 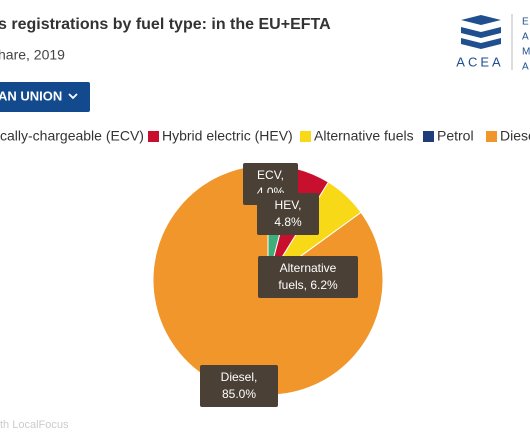 What do you see at coordinates (32, 55) in the screenshot?
I see `chart-subtitle: hare, 2019` at bounding box center [32, 55].